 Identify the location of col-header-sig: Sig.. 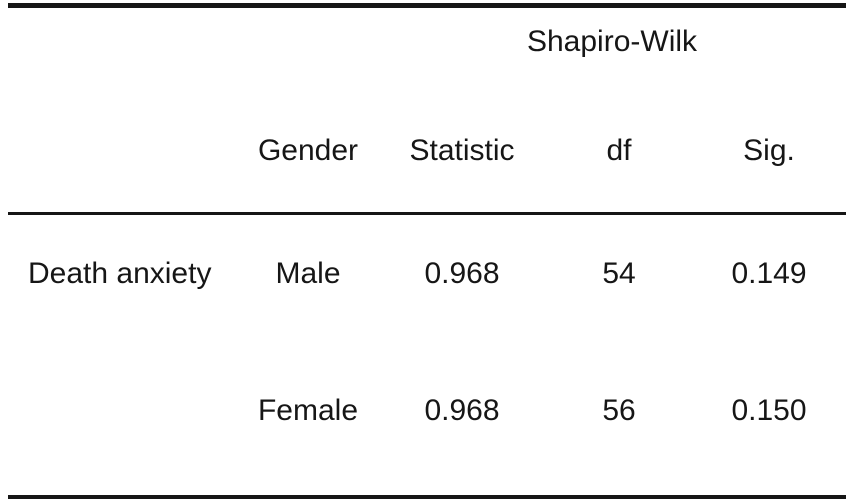
(769, 147).